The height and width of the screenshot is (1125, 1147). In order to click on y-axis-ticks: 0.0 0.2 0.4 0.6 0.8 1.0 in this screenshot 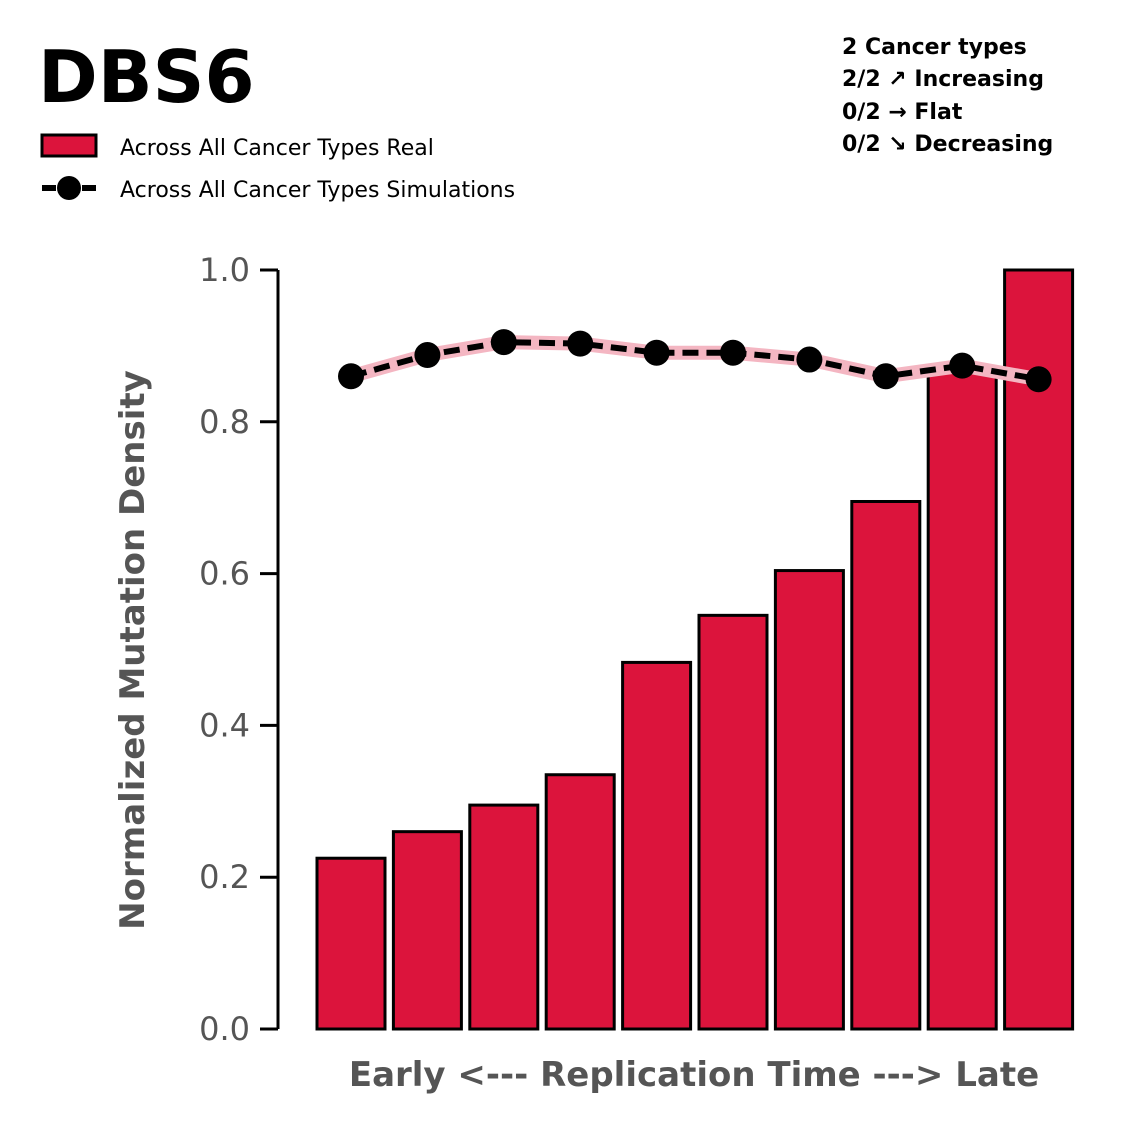, I will do `click(238, 649)`.